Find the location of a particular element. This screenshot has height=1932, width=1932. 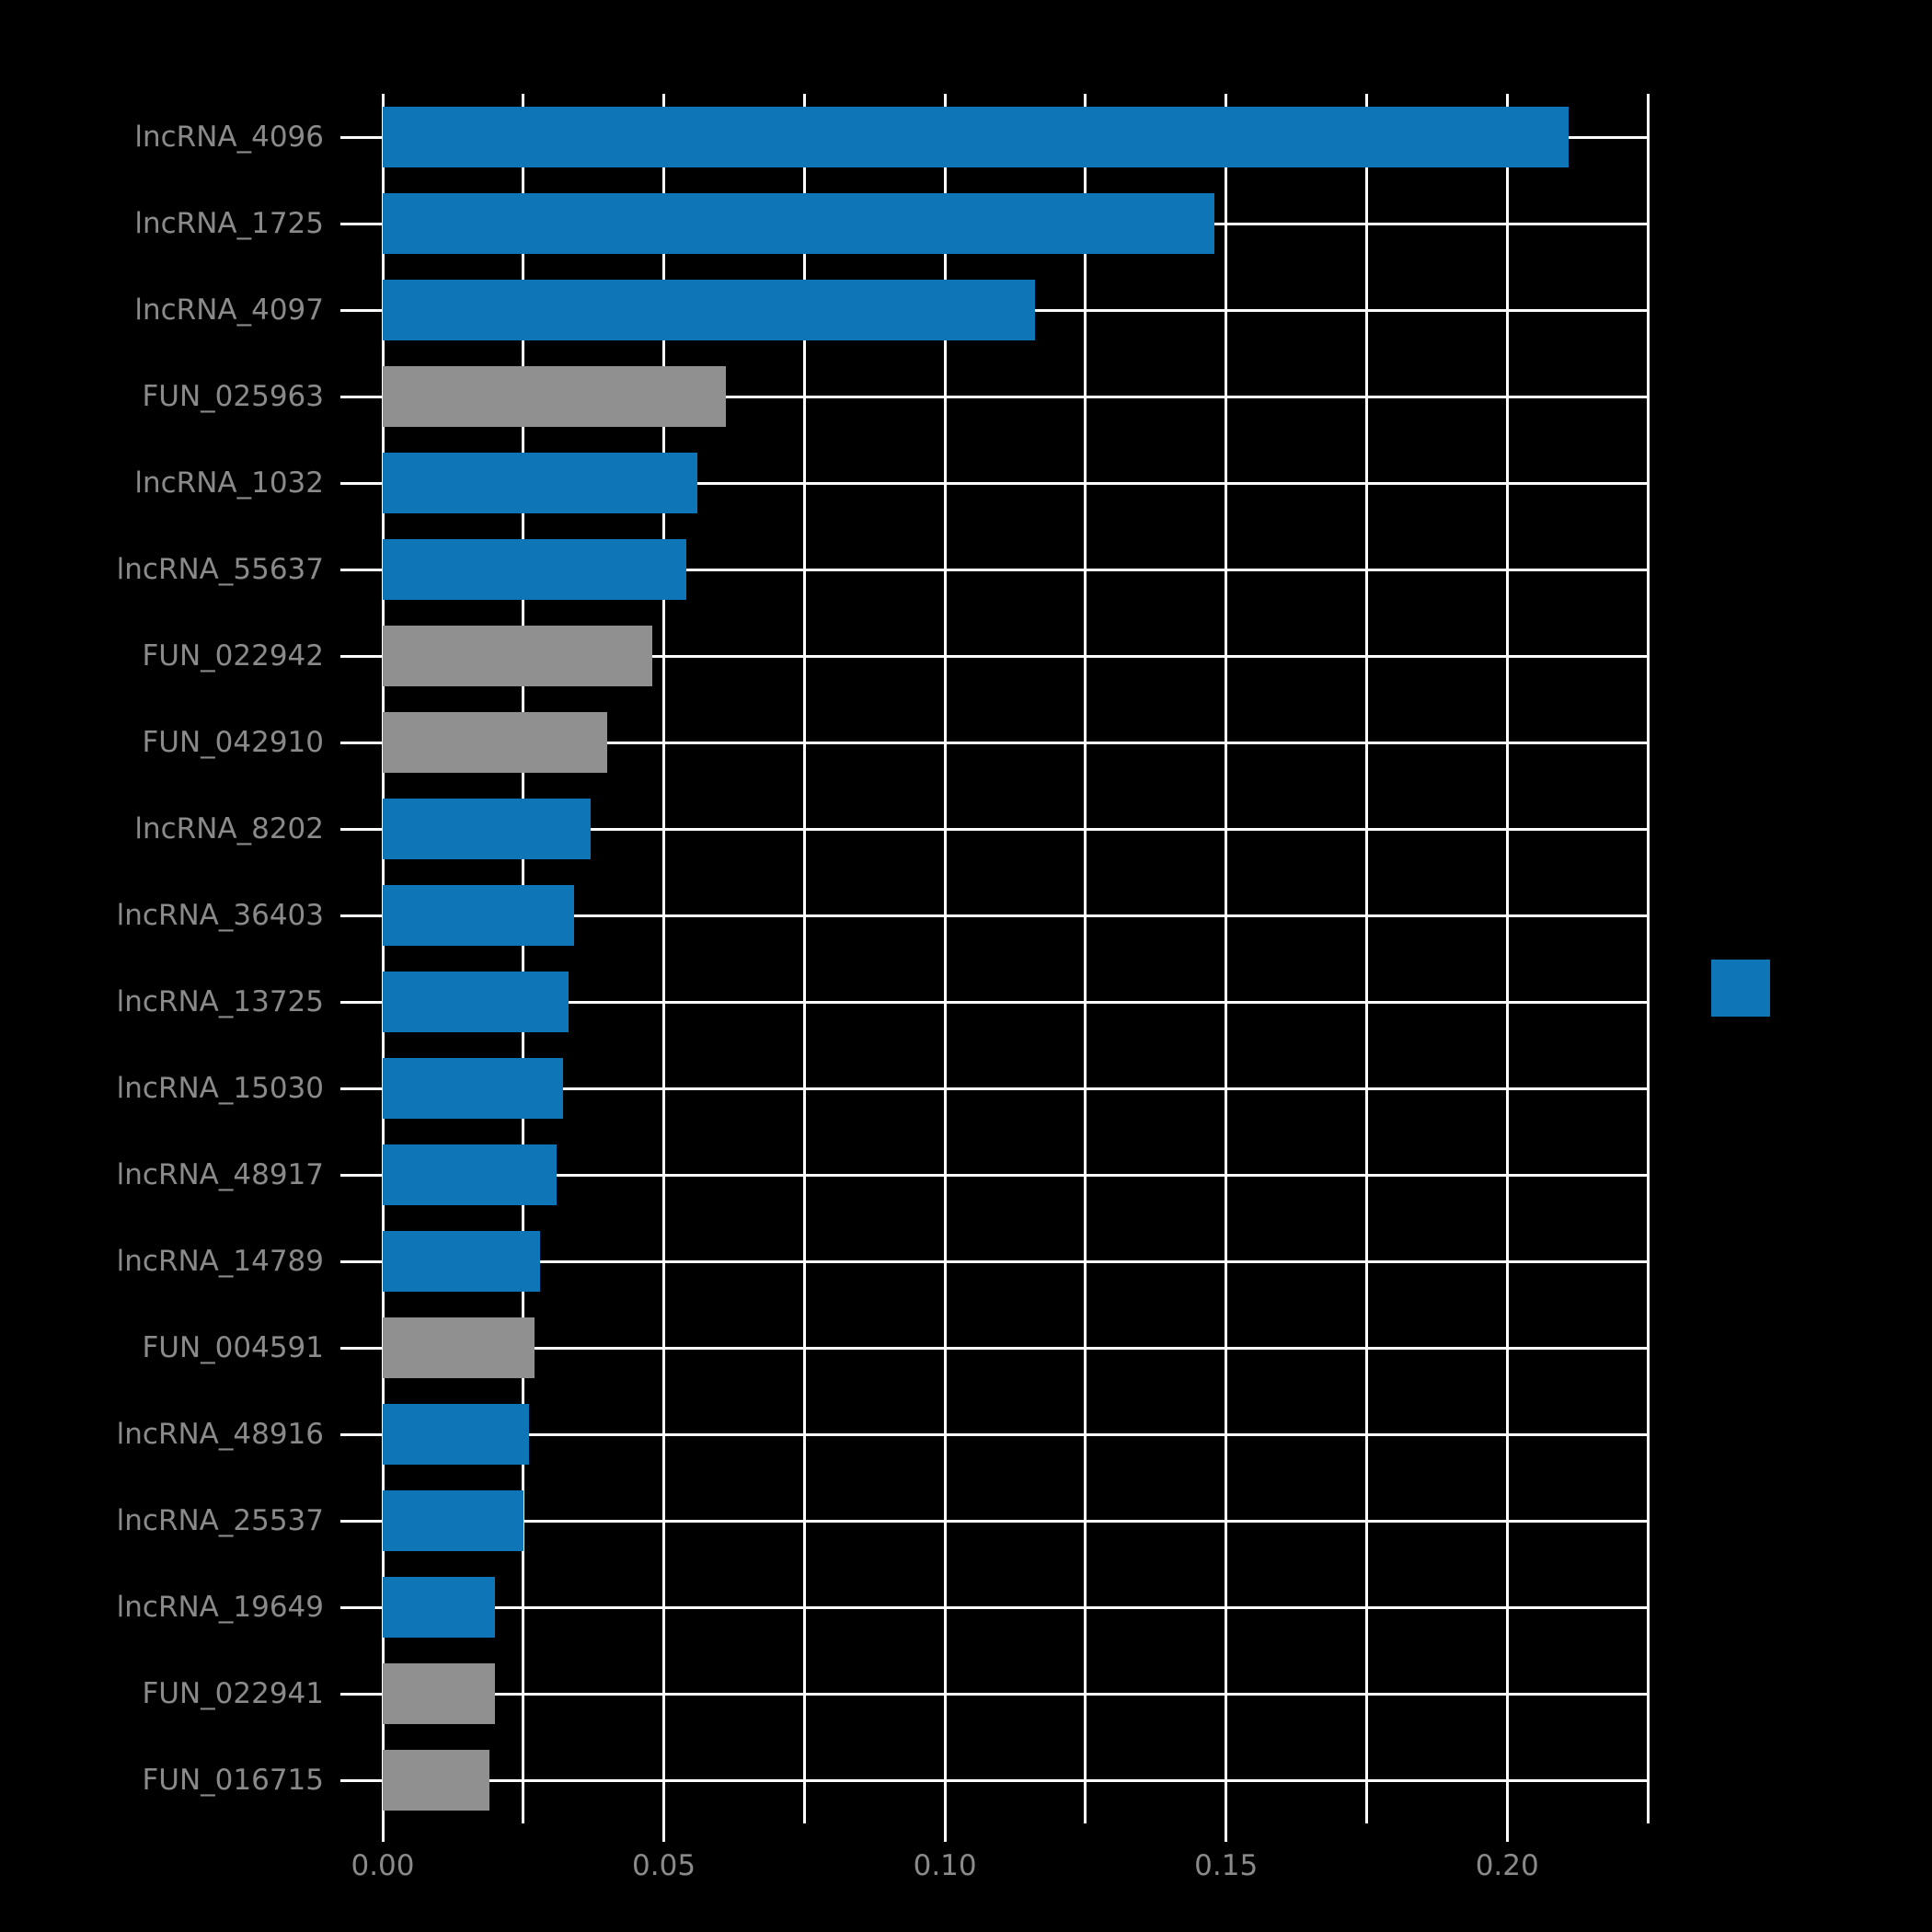

category-label: lncRNA_14789 is located at coordinates (220, 1261).